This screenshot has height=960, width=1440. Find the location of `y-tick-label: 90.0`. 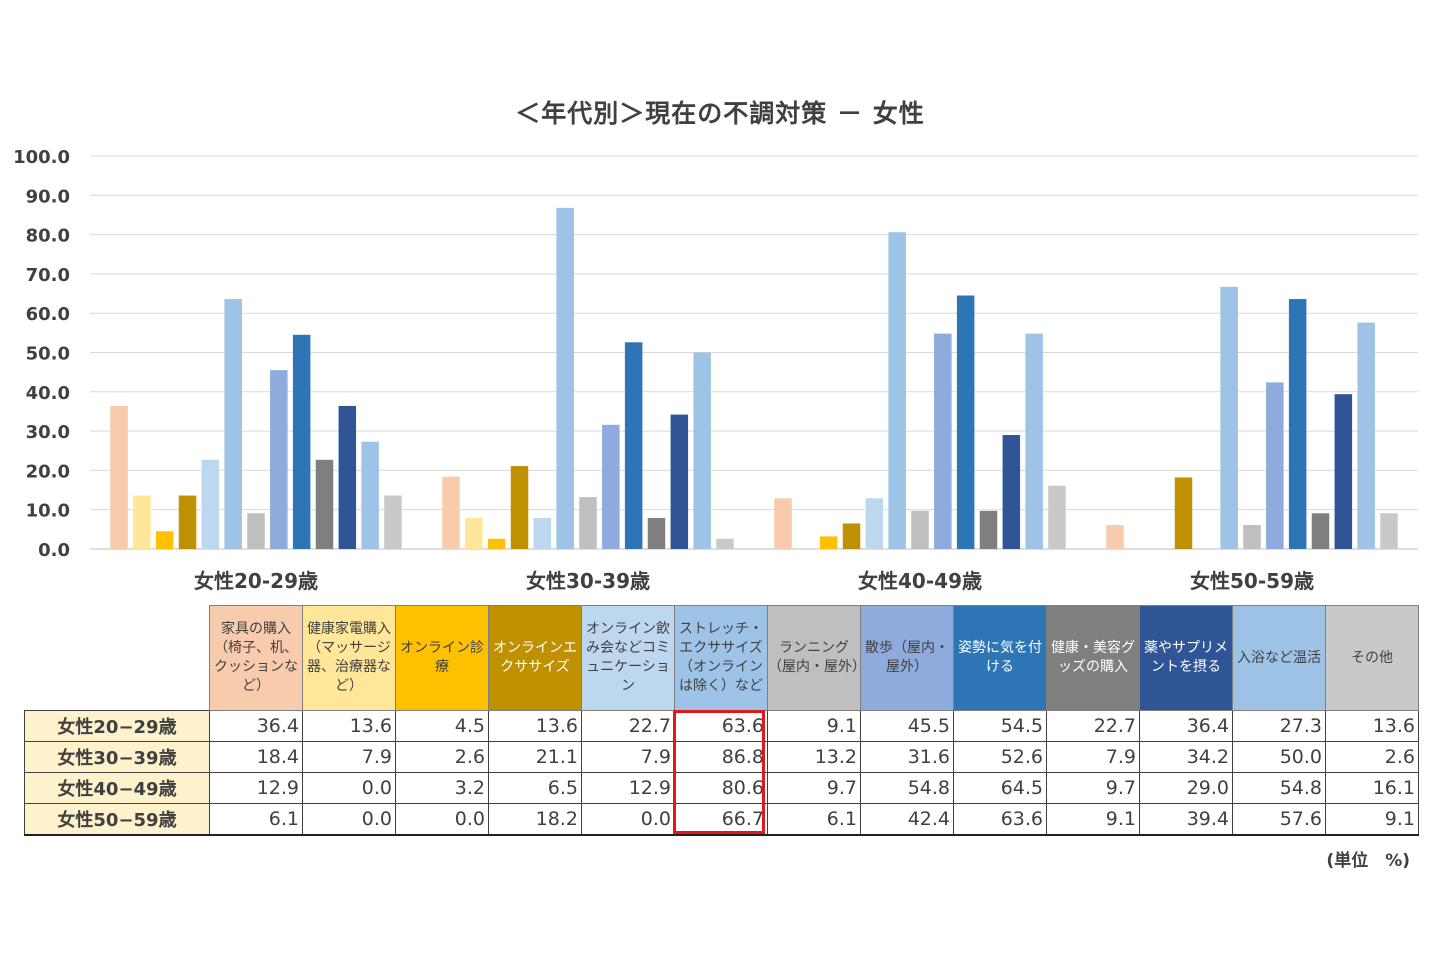

y-tick-label: 90.0 is located at coordinates (48, 196).